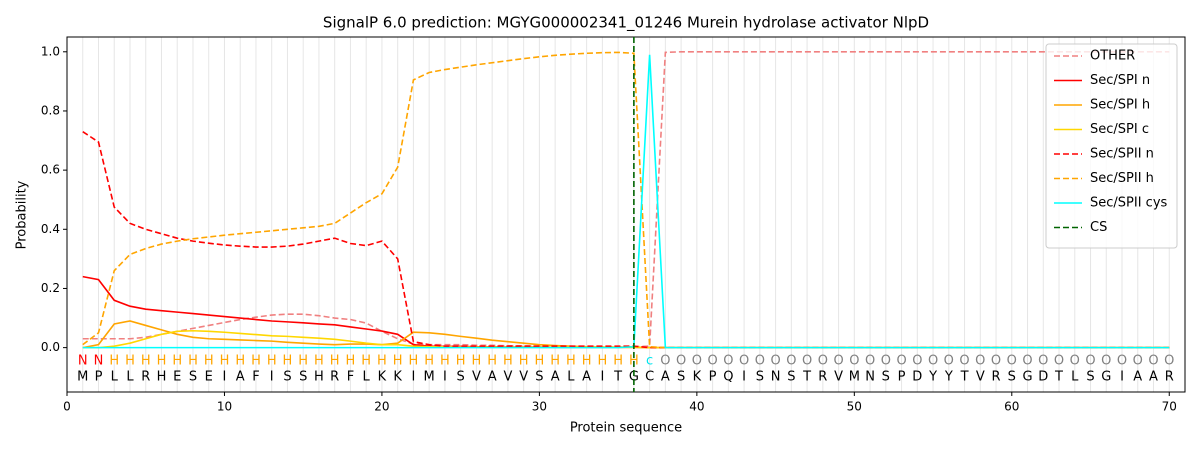 The width and height of the screenshot is (1200, 454). I want to click on residue-label: E, so click(209, 377).